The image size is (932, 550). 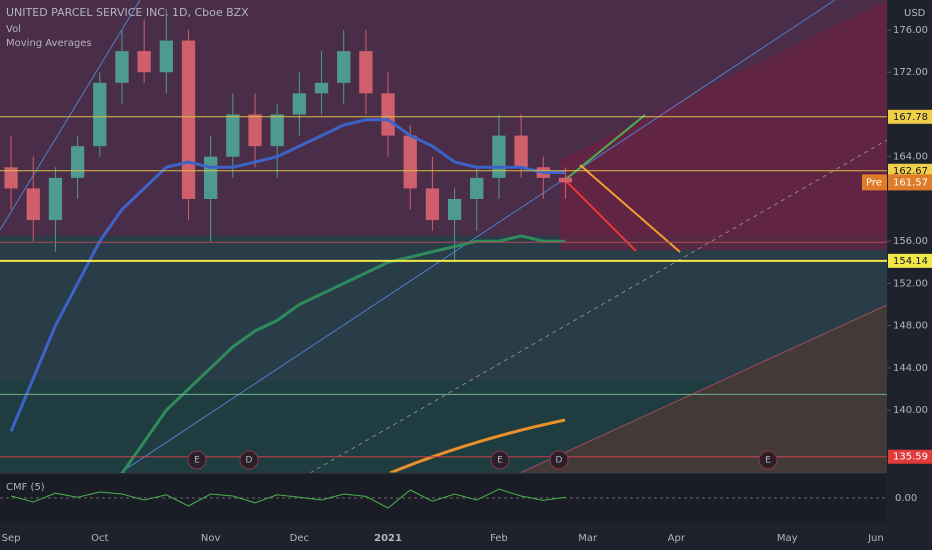 What do you see at coordinates (910, 241) in the screenshot?
I see `y-tick-label: 156.00` at bounding box center [910, 241].